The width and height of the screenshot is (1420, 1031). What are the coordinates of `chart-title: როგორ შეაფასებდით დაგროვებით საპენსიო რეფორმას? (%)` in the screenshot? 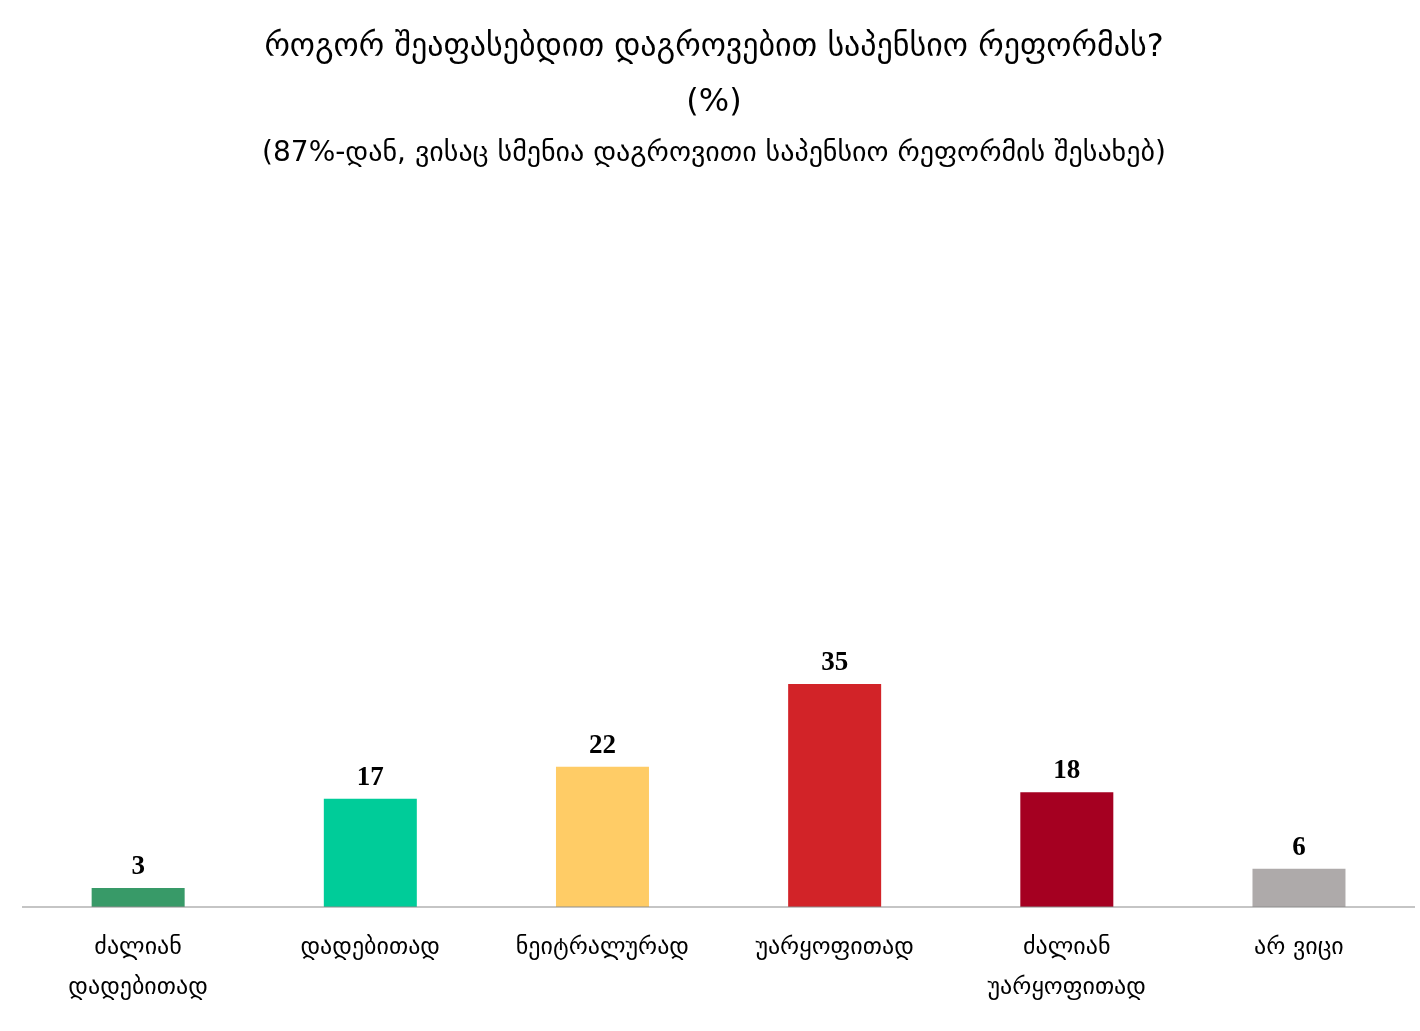 It's located at (714, 73).